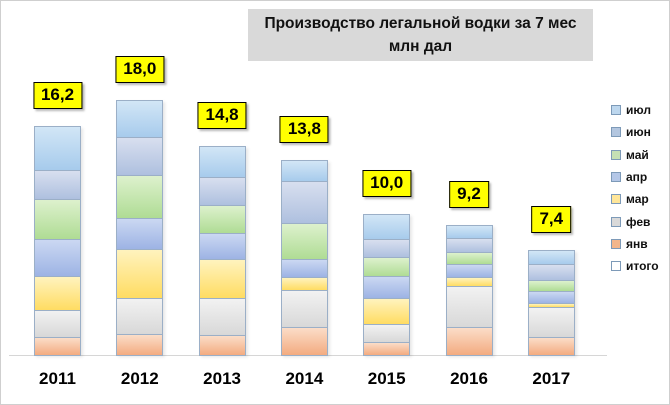 This screenshot has height=405, width=670. Describe the element at coordinates (140, 197) in the screenshot. I see `bar-segment-may-2012` at that location.